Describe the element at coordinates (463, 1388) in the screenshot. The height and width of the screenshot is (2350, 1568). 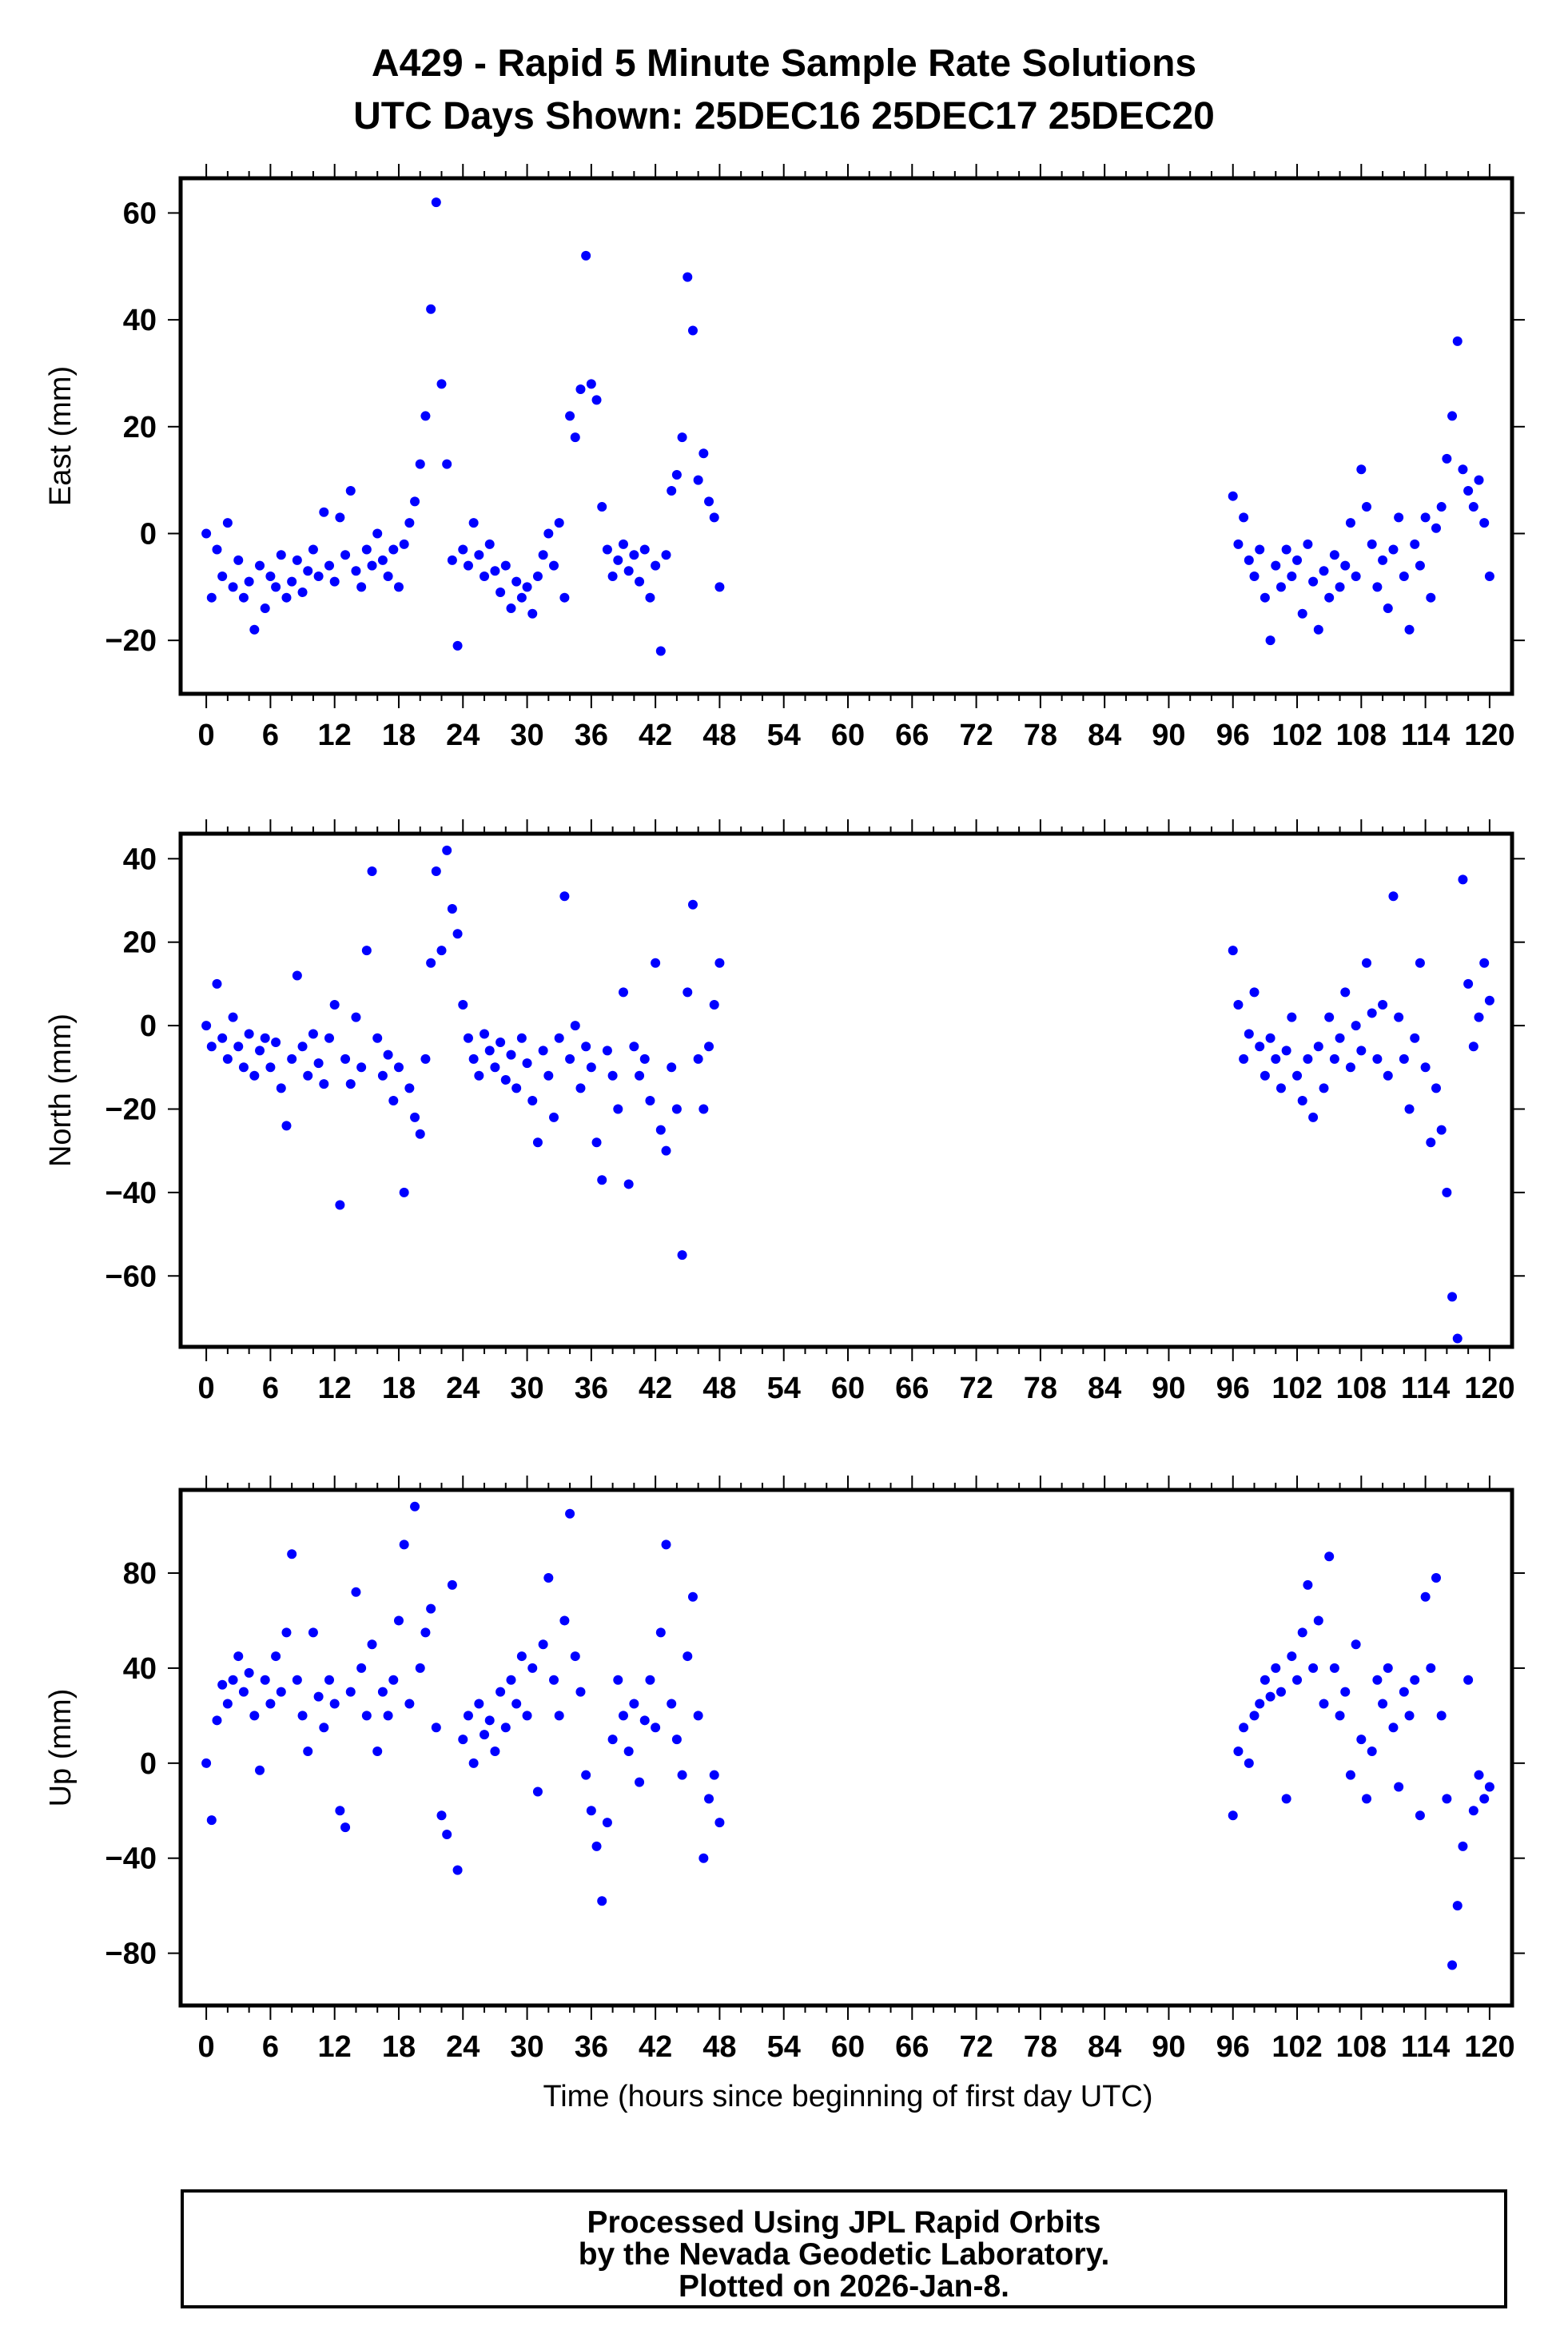
I see `x-tick-label: 24` at that location.